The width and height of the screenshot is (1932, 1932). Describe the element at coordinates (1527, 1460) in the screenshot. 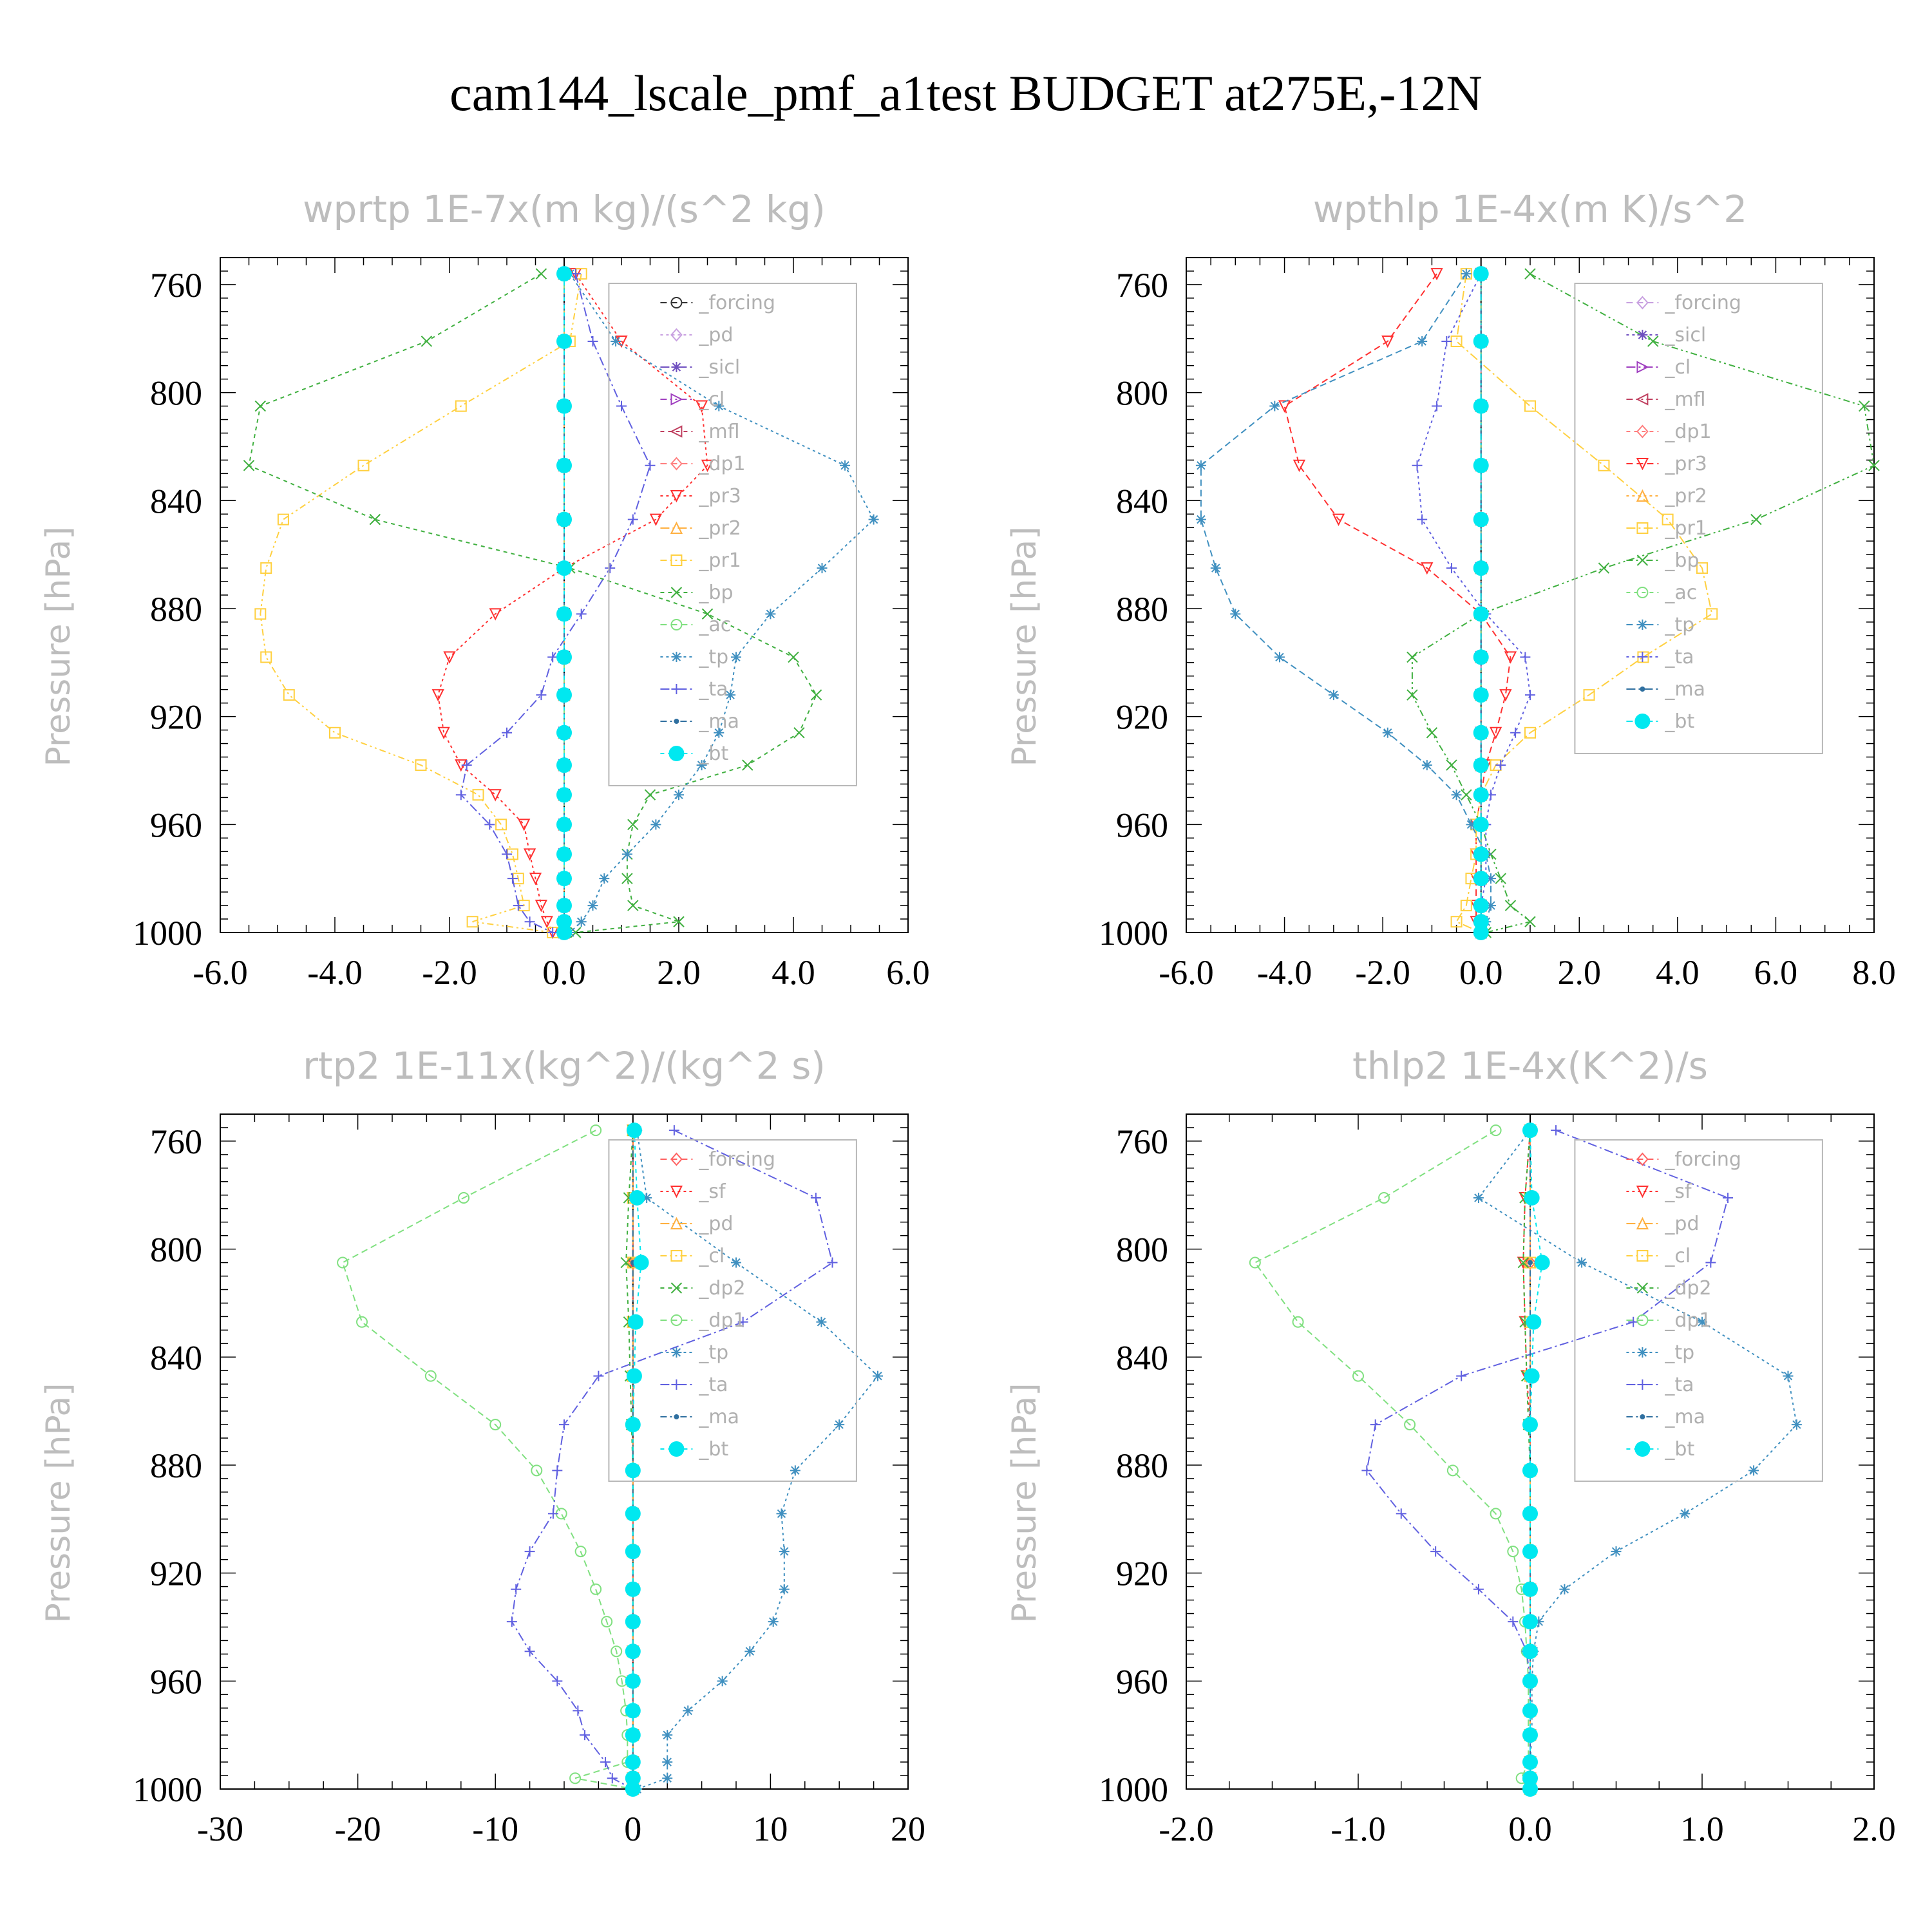

I see `series-sf` at that location.